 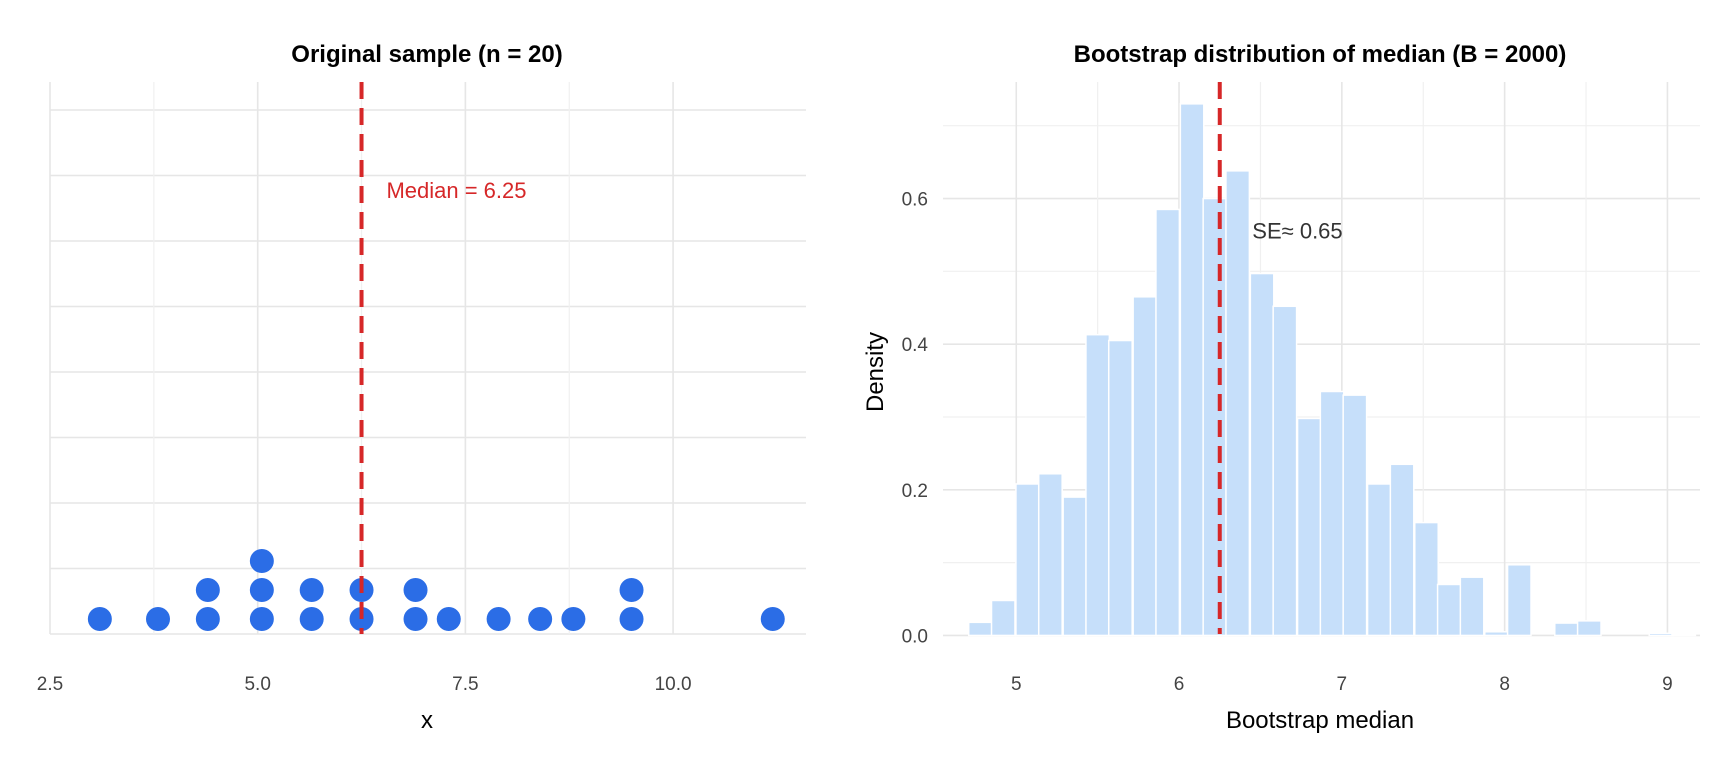 I want to click on panel2-y-axis-label: Density, so click(x=875, y=372).